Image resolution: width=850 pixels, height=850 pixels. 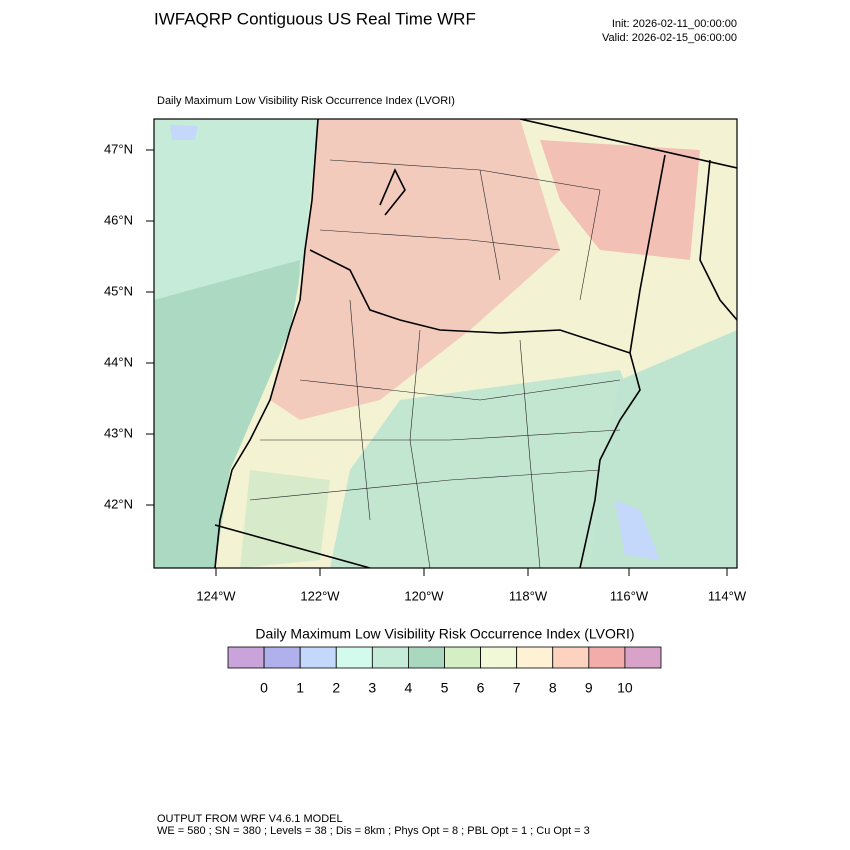 I want to click on colorbar-label: 3, so click(x=372, y=688).